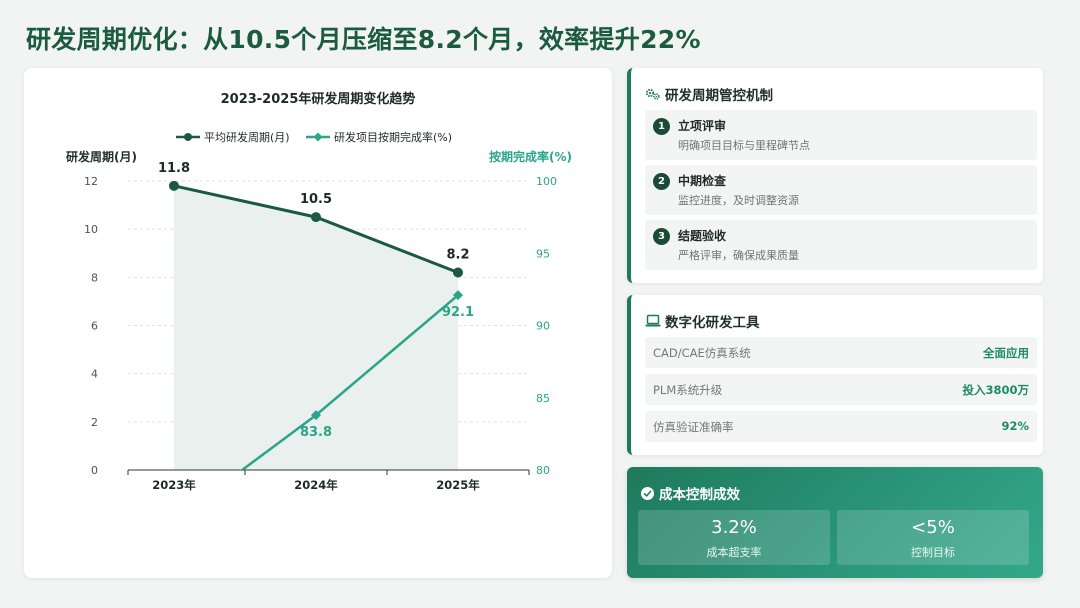 The image size is (1080, 608). What do you see at coordinates (316, 485) in the screenshot?
I see `x-tick-label: 2024年` at bounding box center [316, 485].